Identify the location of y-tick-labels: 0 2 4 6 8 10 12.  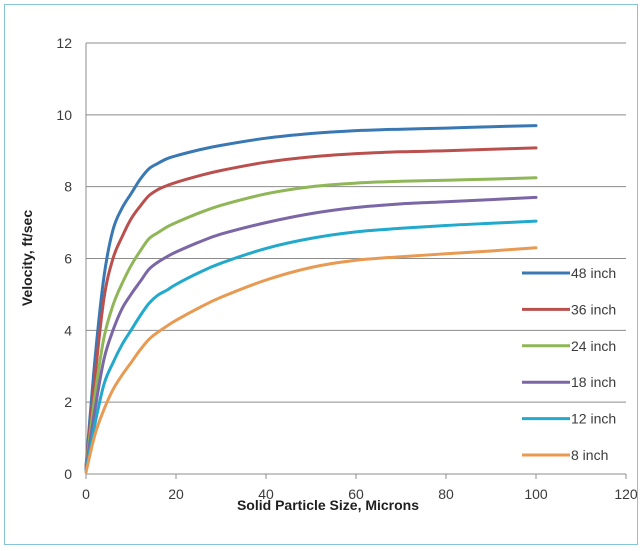
(64, 258).